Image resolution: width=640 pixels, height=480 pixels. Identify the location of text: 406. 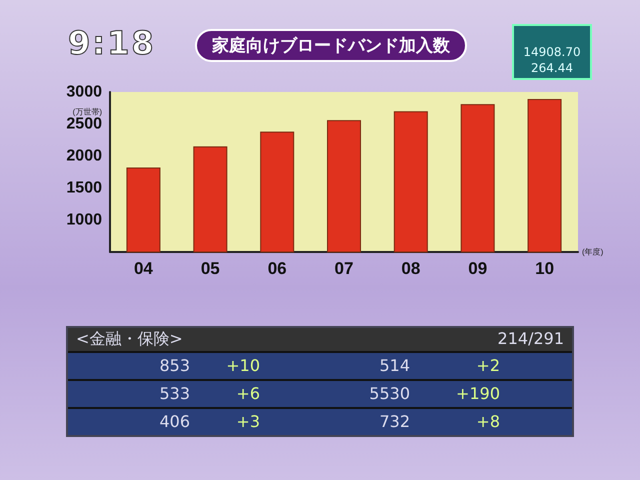
(174, 422).